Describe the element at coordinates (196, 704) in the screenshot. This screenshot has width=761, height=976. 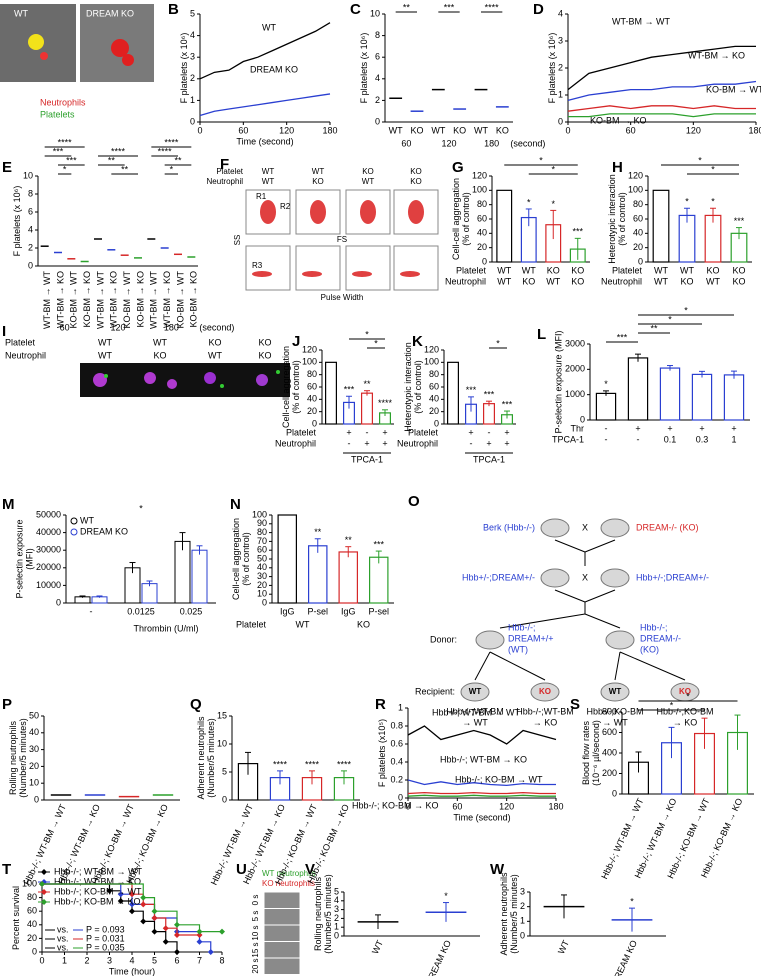
I see `panel-letter: Q` at that location.